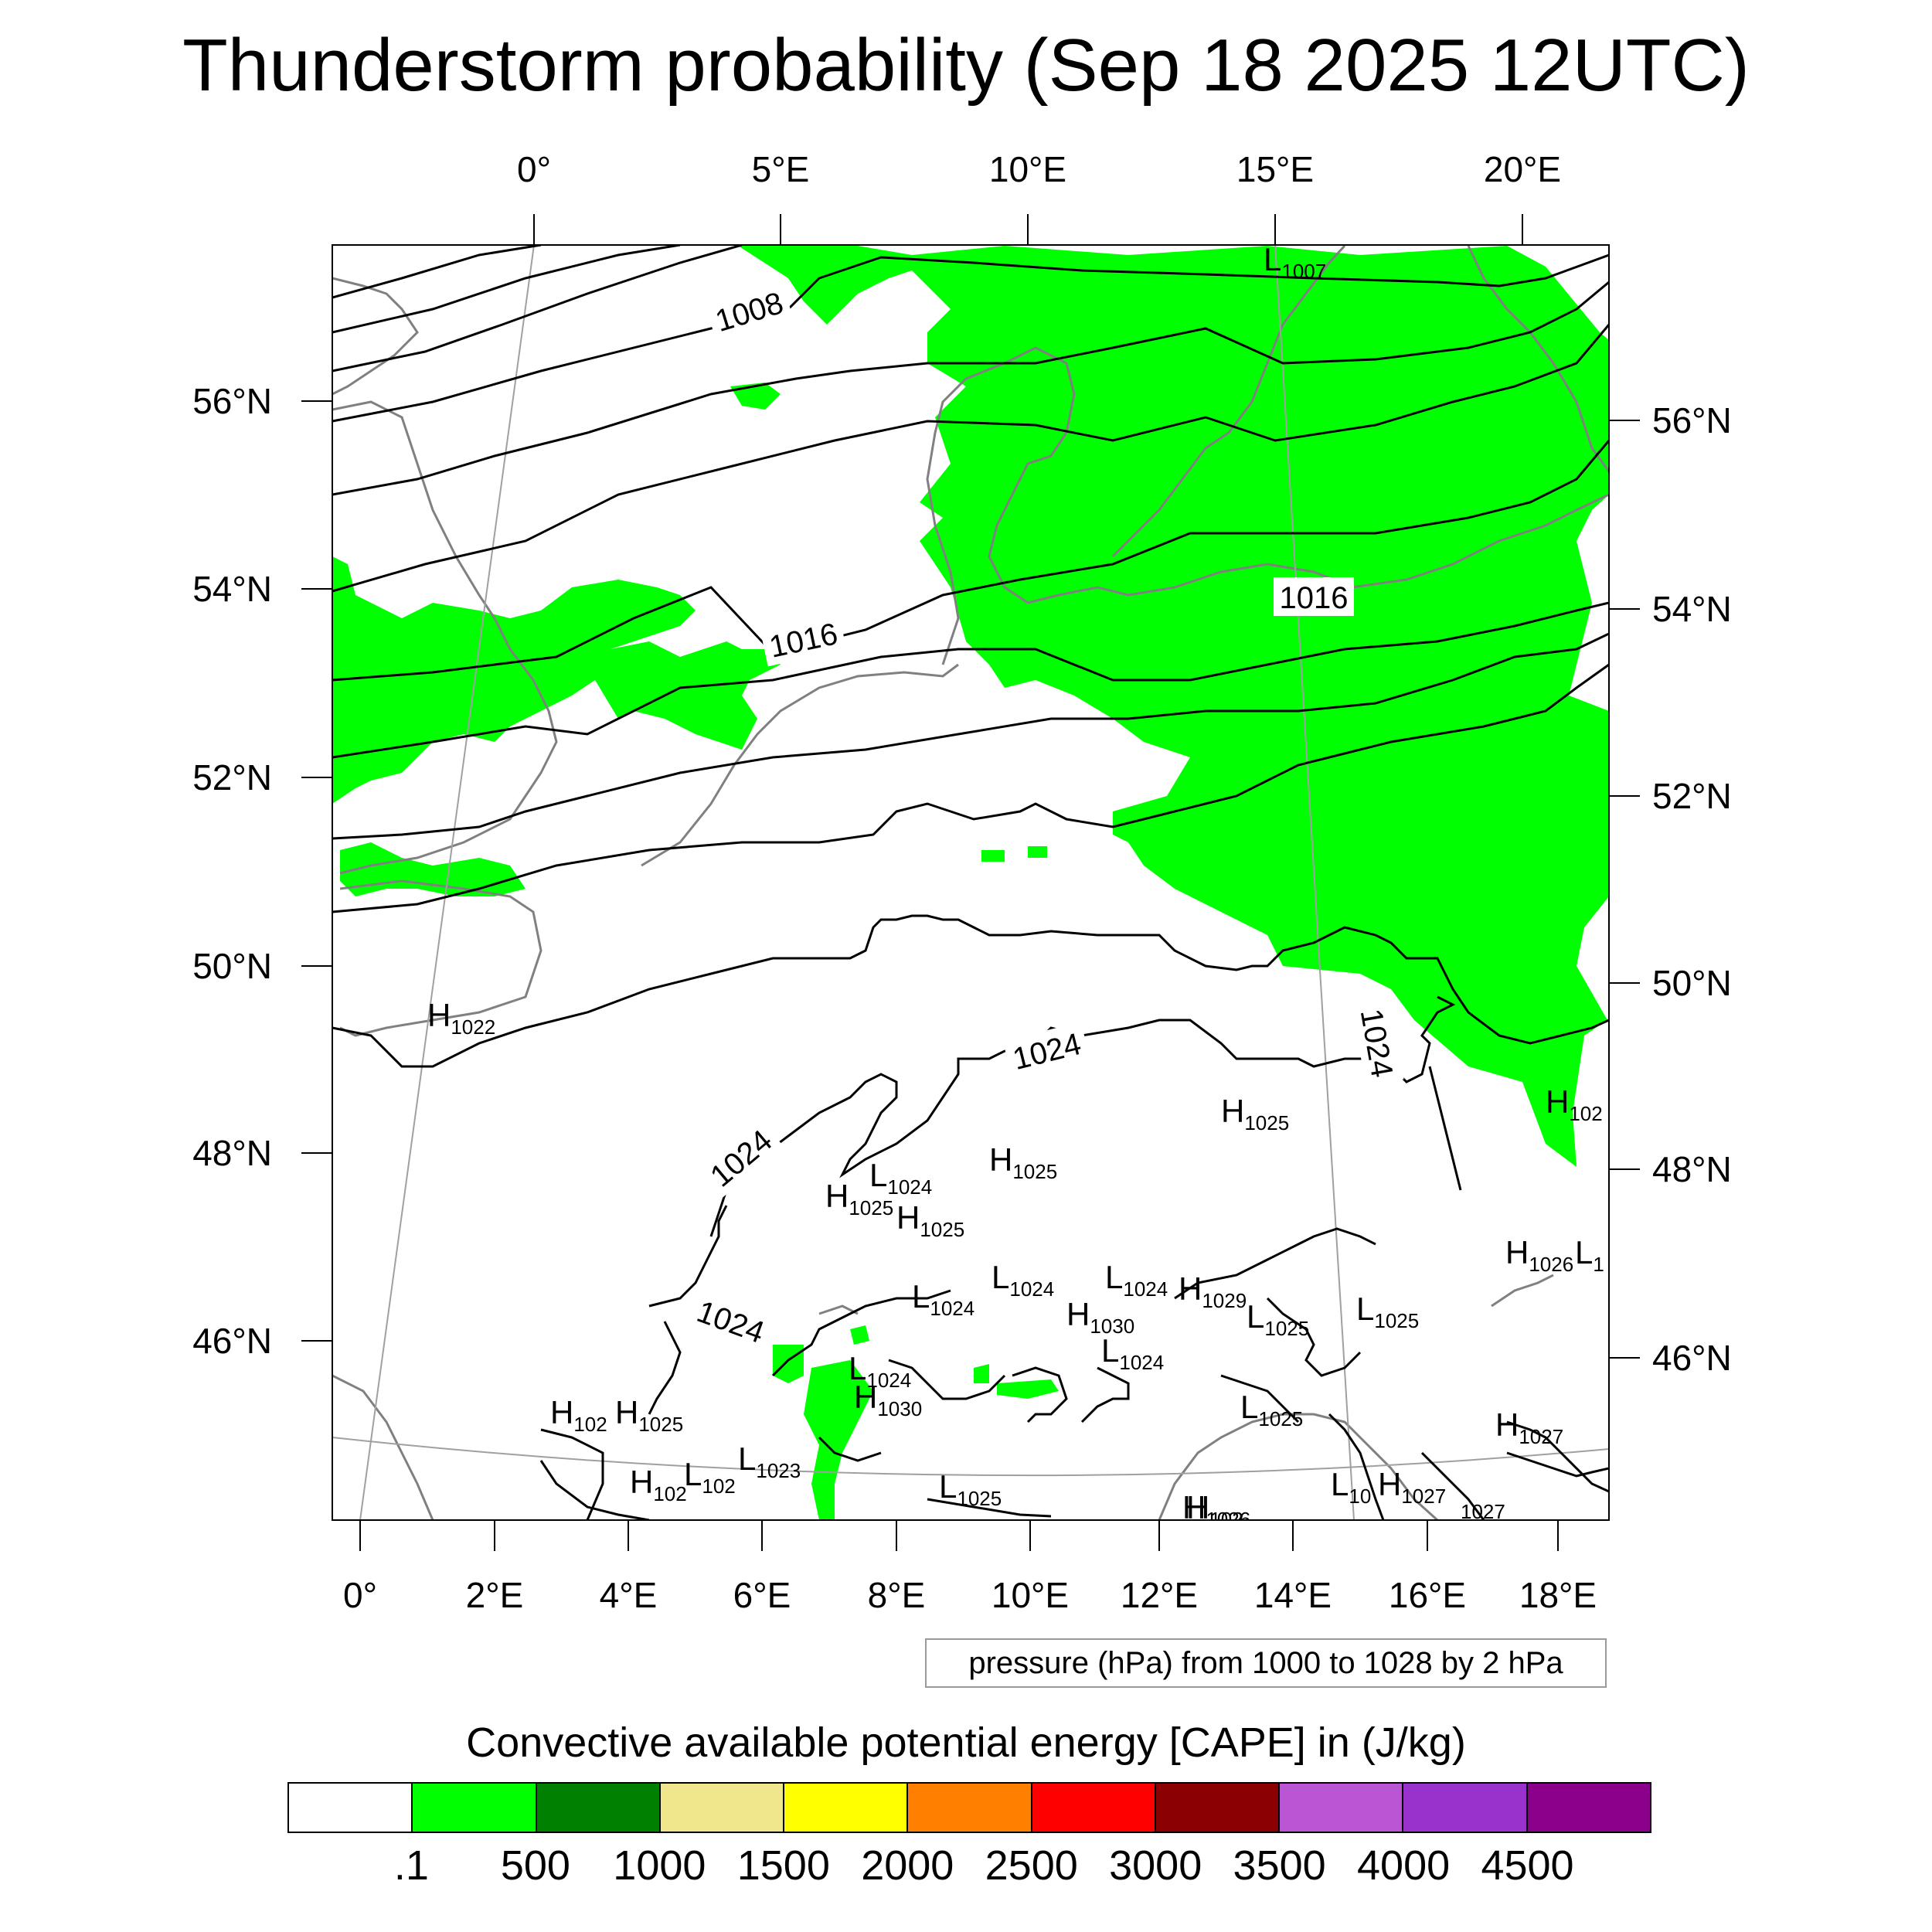 This screenshot has width=1932, height=1932. I want to click on coastline-scotland, so click(376, 337).